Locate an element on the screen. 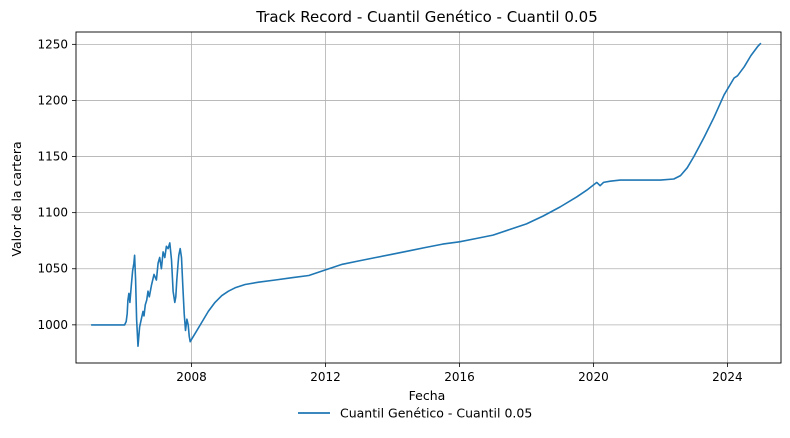 Image resolution: width=790 pixels, height=438 pixels. x-tick-label: 2012 is located at coordinates (325, 377).